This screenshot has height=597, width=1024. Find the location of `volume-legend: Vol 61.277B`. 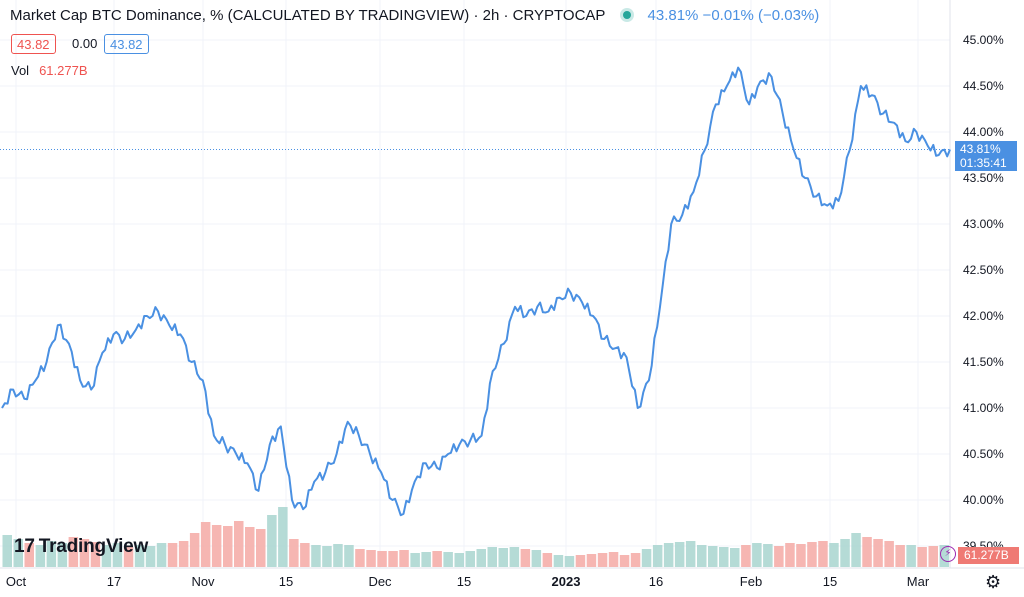

volume-legend: Vol 61.277B is located at coordinates (49, 70).